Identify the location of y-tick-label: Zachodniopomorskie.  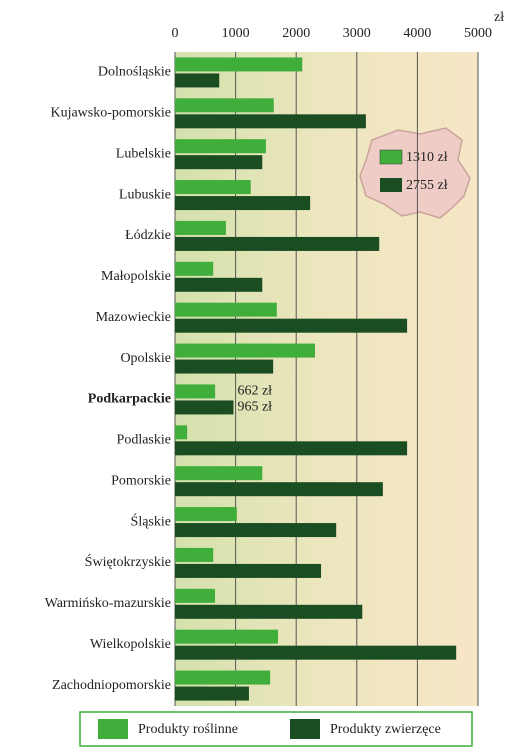
(111, 685).